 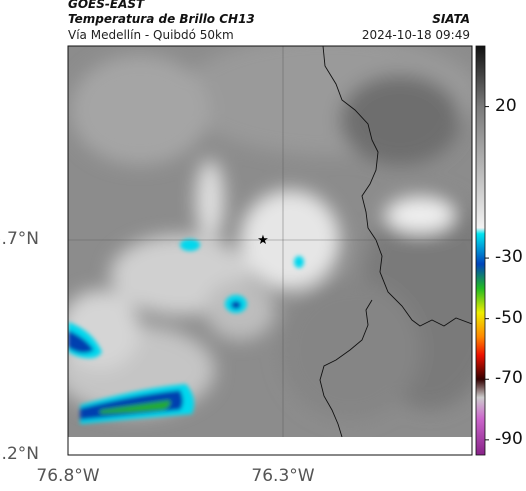 I want to click on satellite-title: GOES-EAST, so click(x=106, y=5).